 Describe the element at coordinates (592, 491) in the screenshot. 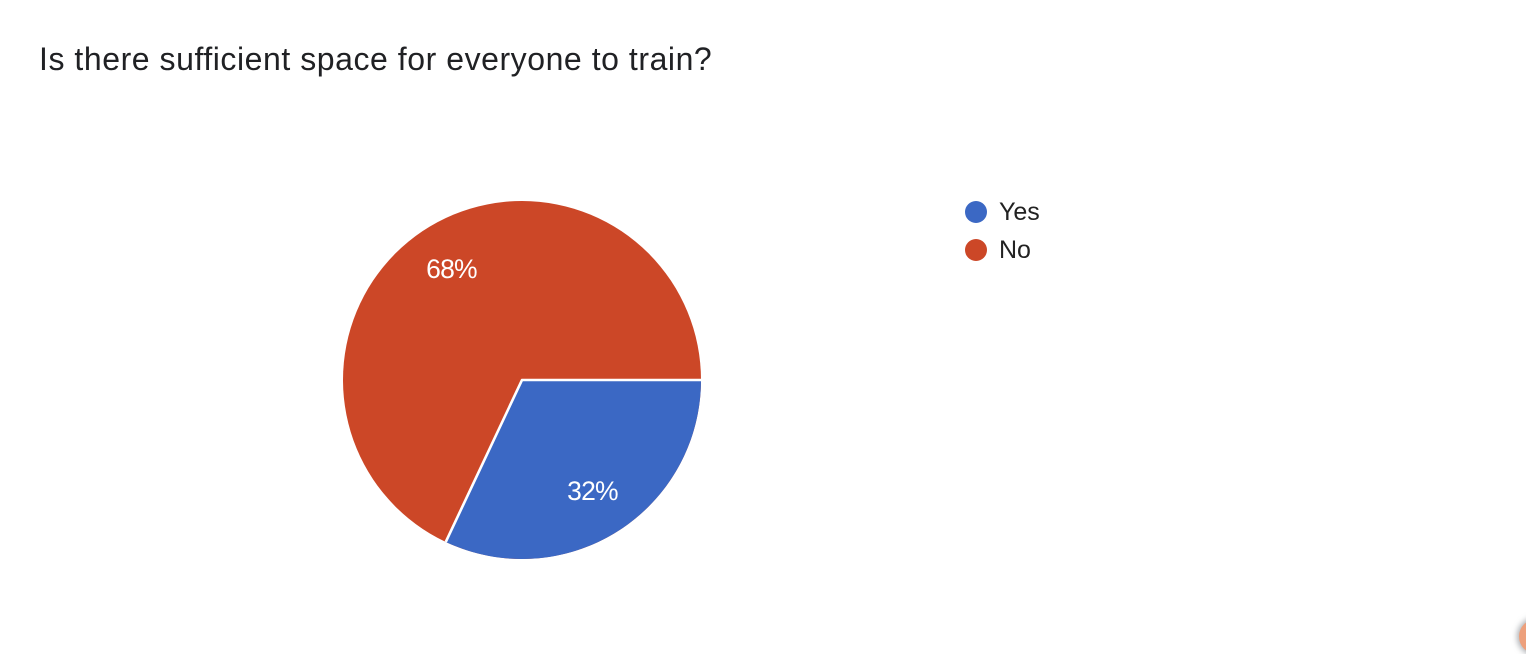

I see `svg-text: 32%` at that location.